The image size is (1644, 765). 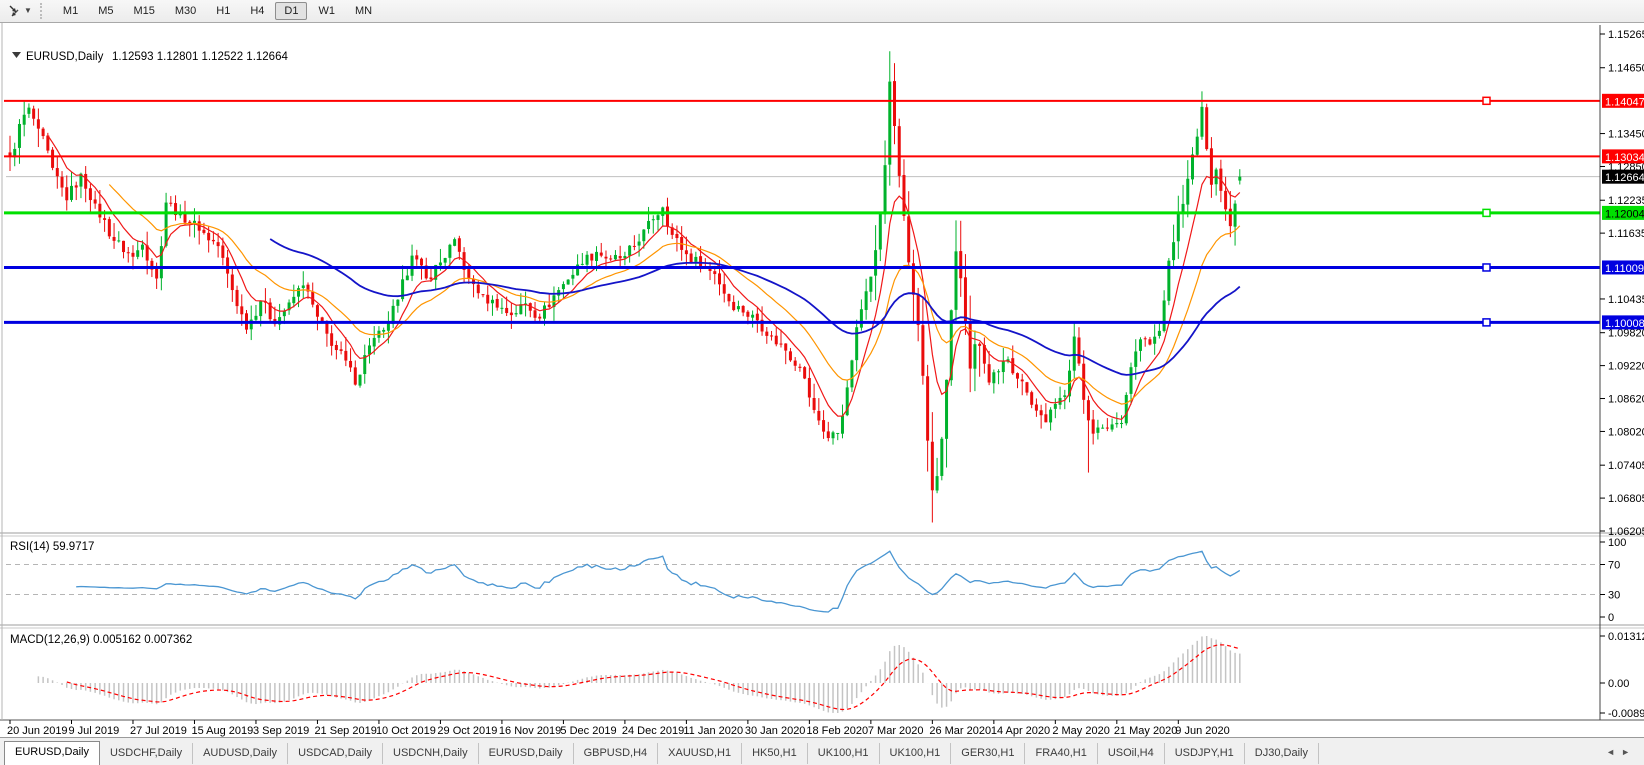 I want to click on chart-tab: USDCNH,Daily, so click(x=431, y=753).